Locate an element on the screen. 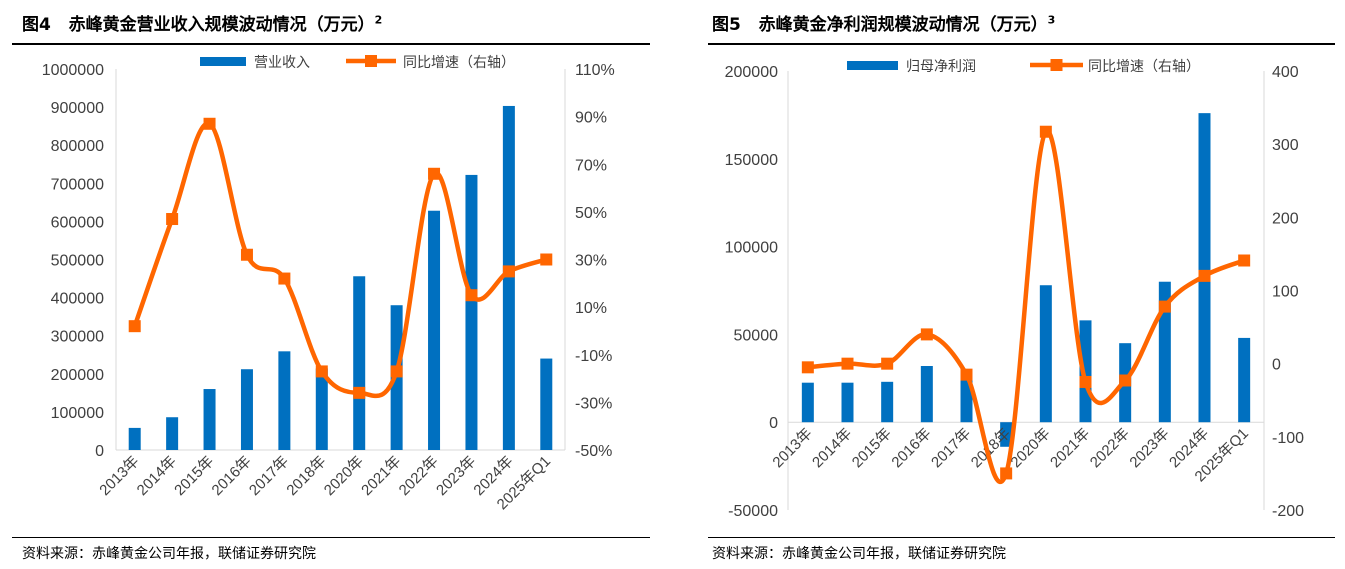  left-tick-label: 700000 is located at coordinates (77, 184).